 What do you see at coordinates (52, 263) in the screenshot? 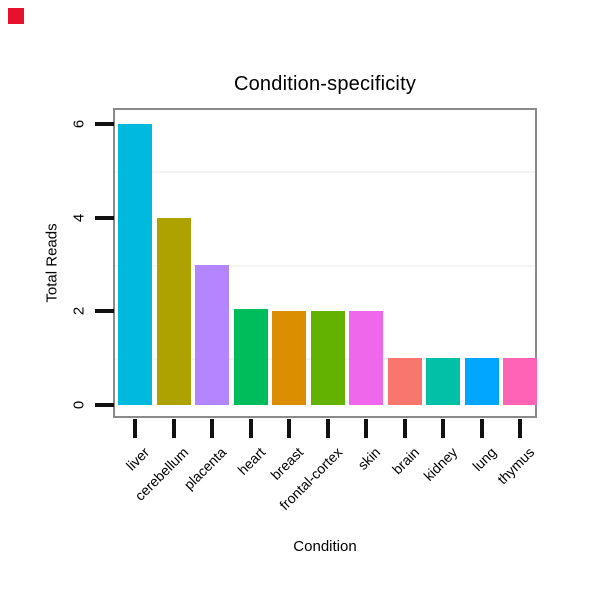
I see `y-axis-title: Total Reads` at bounding box center [52, 263].